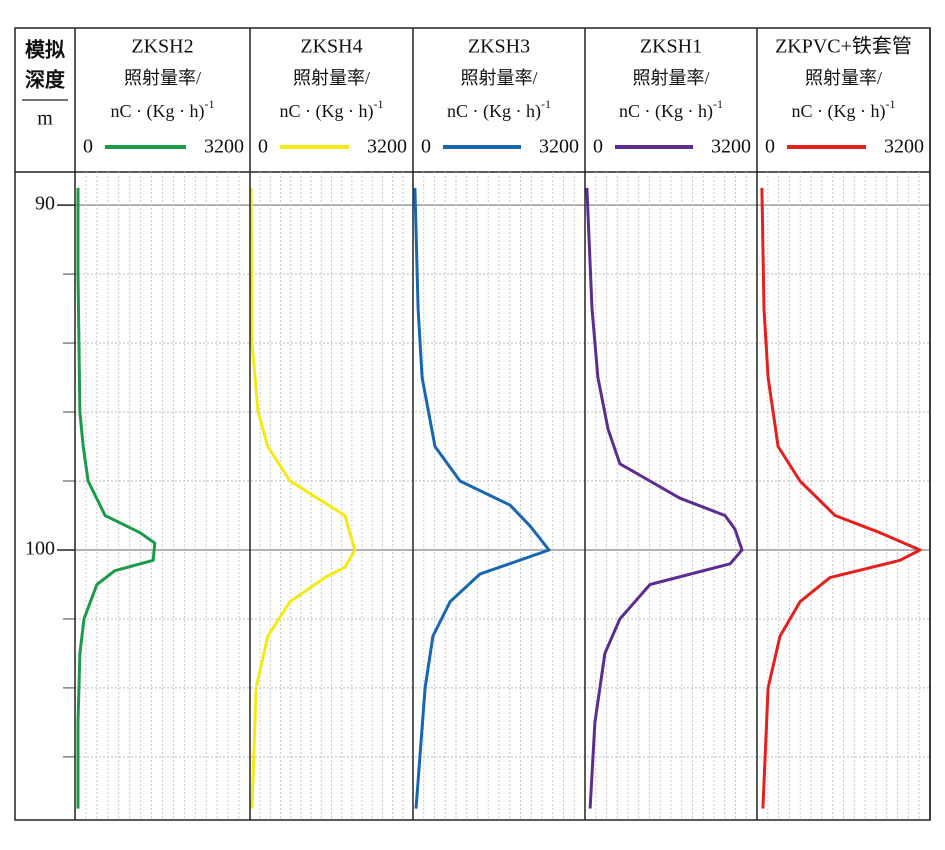 This screenshot has height=850, width=945. I want to click on track-title: ZKPVC+铁套管, so click(843, 46).